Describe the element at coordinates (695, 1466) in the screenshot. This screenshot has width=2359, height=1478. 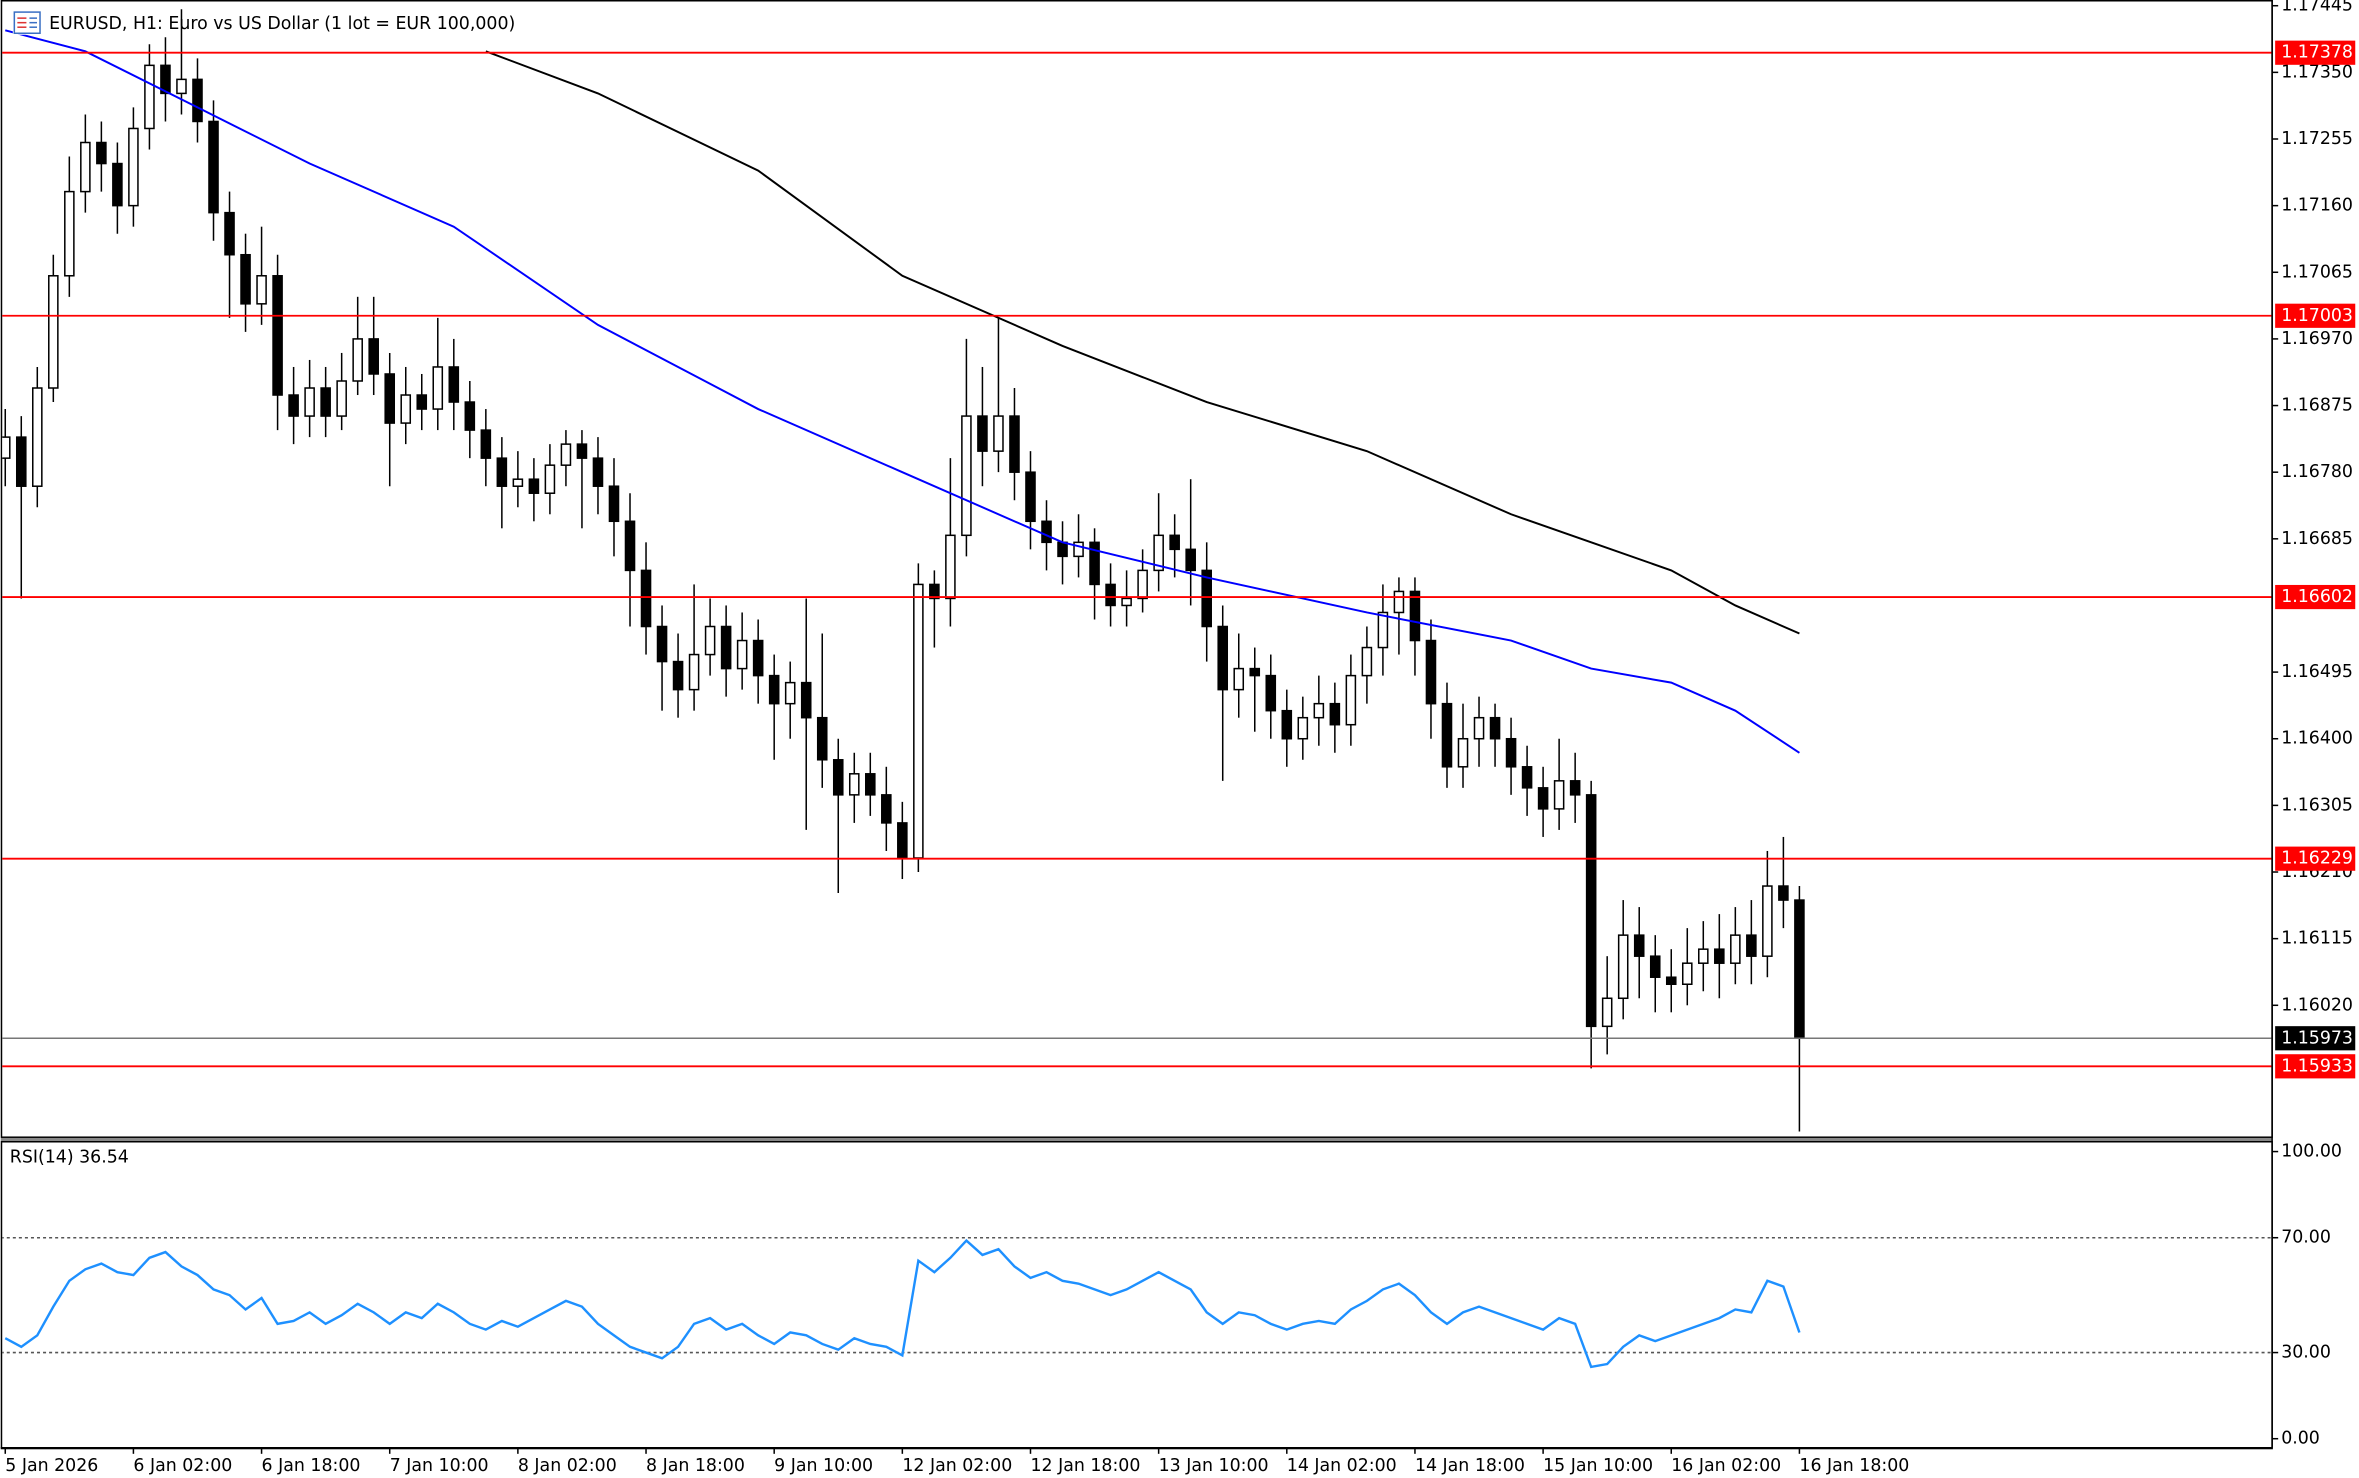
I see `x-tick-label: 8 Jan 18:00` at that location.